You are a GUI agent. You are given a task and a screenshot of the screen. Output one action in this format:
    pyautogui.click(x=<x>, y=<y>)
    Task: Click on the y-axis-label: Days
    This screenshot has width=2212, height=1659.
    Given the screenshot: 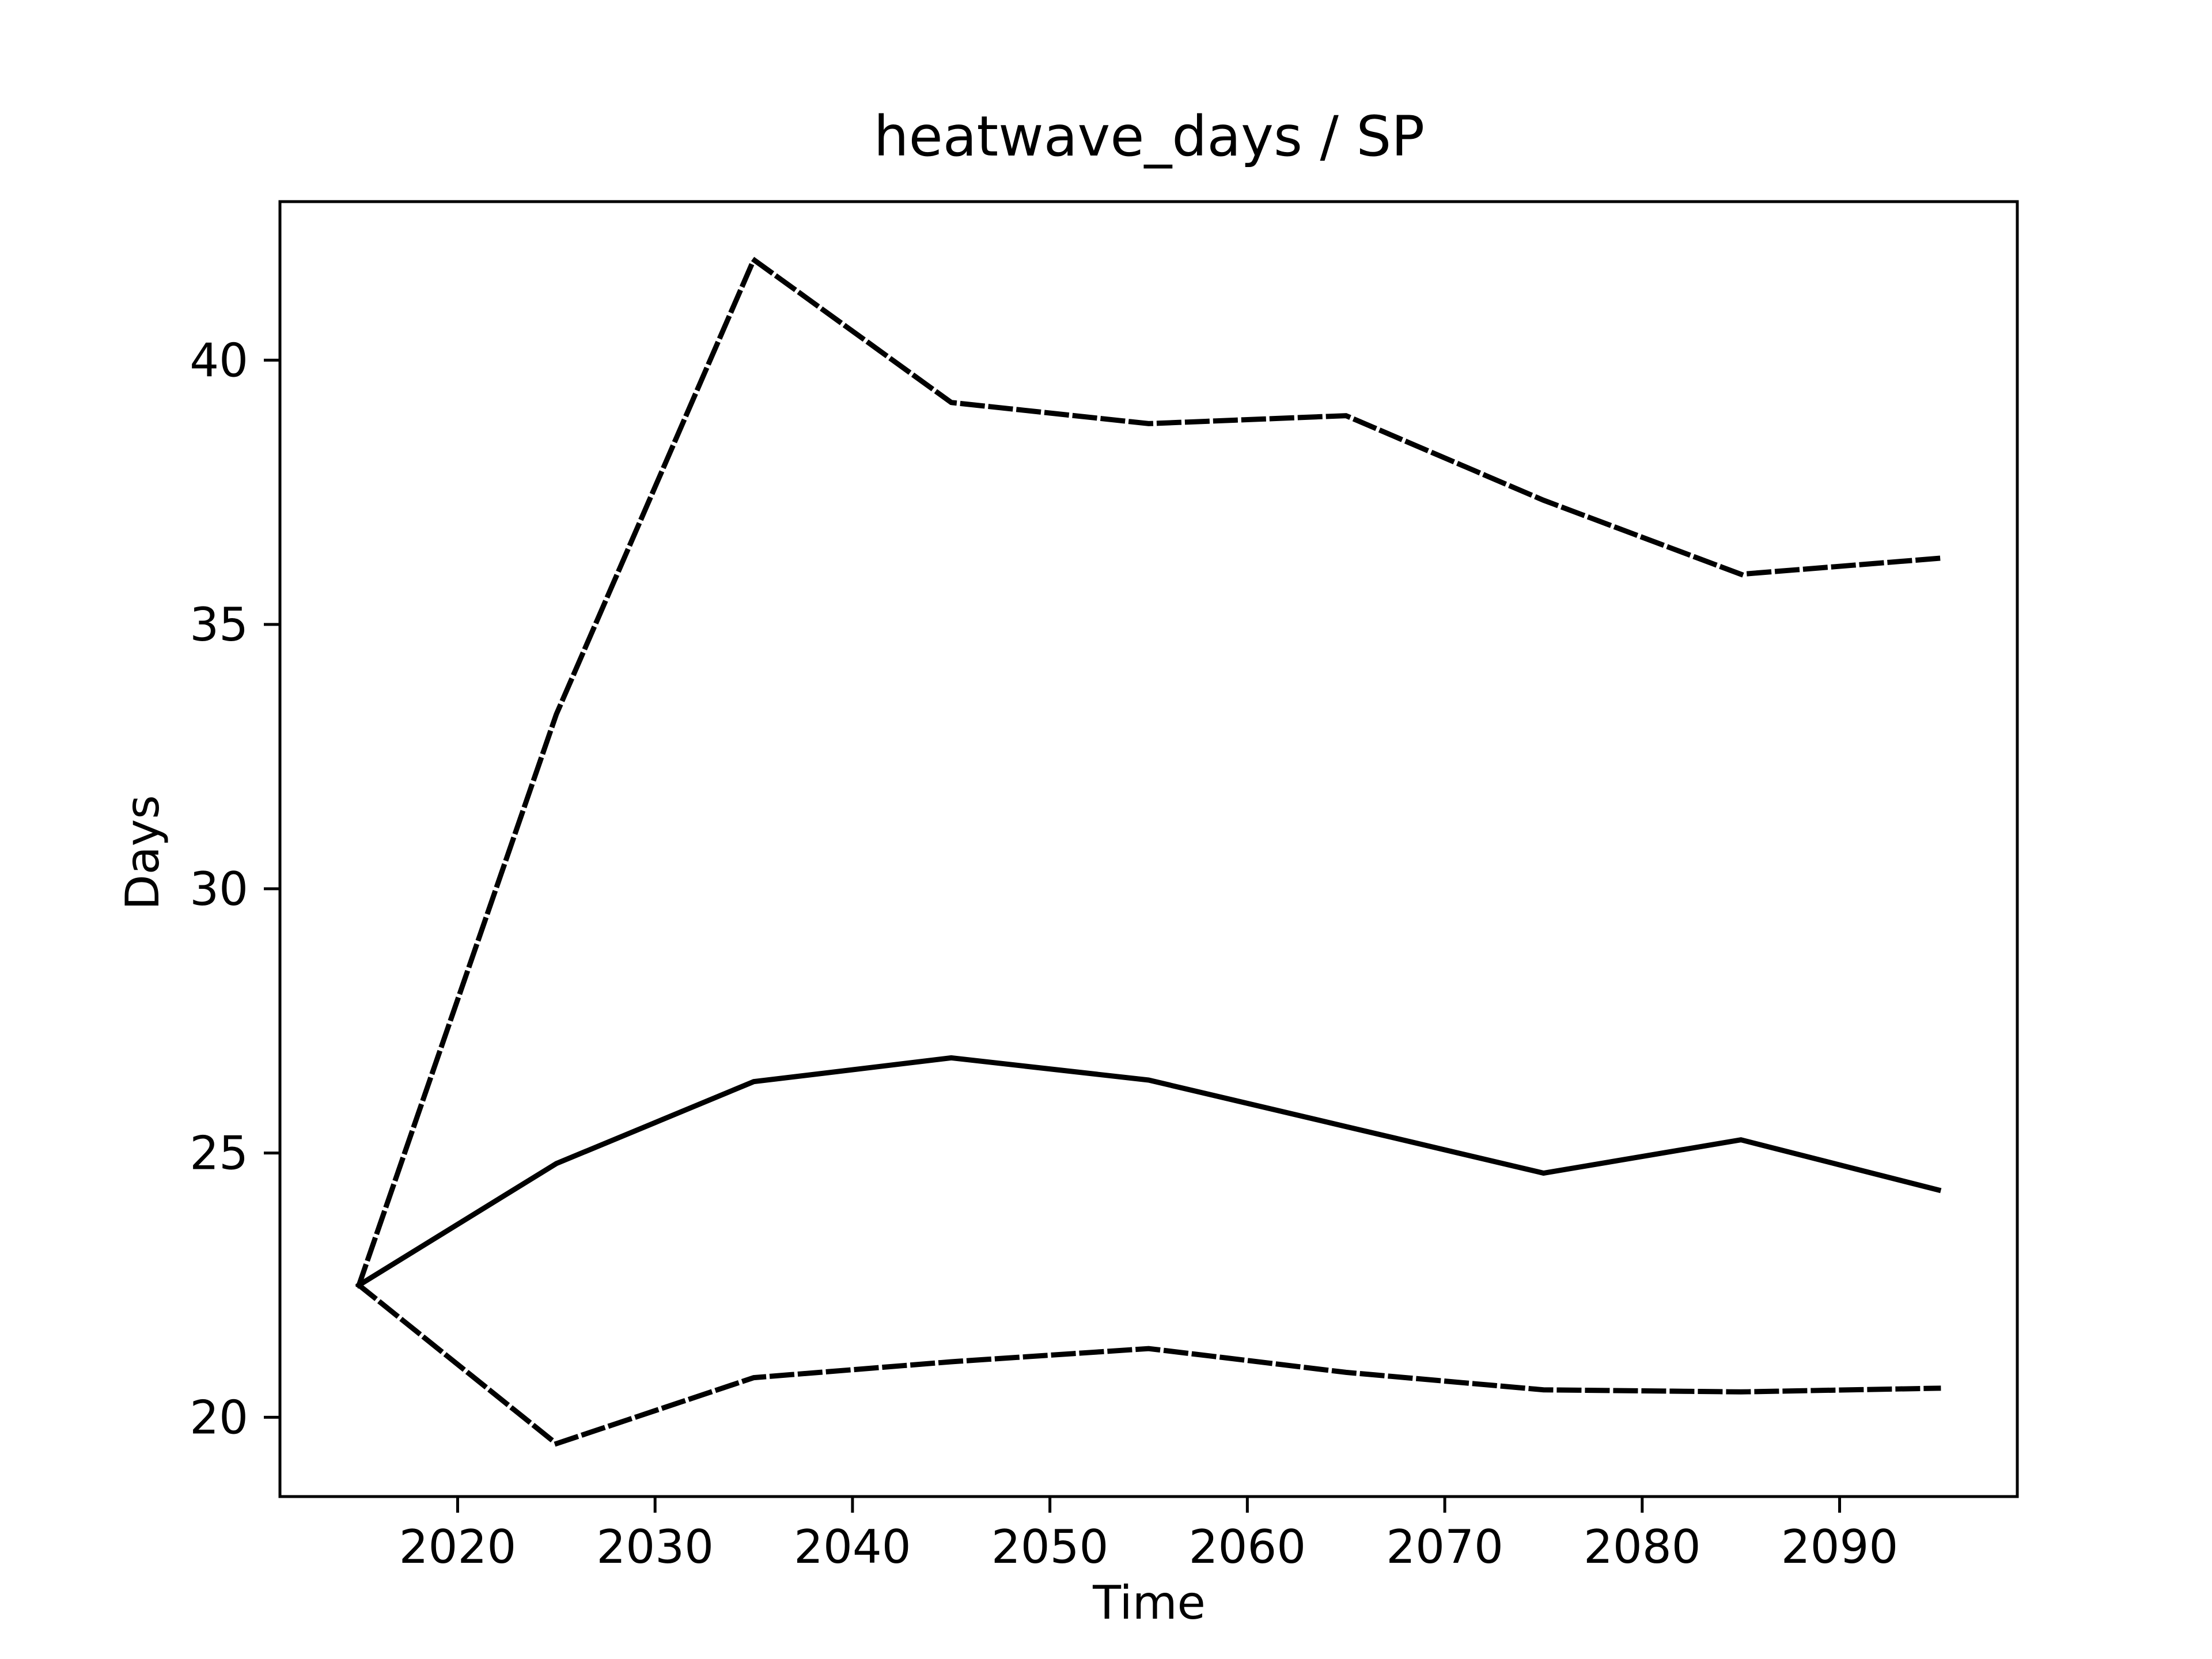 What is the action you would take?
    pyautogui.click(x=142, y=852)
    